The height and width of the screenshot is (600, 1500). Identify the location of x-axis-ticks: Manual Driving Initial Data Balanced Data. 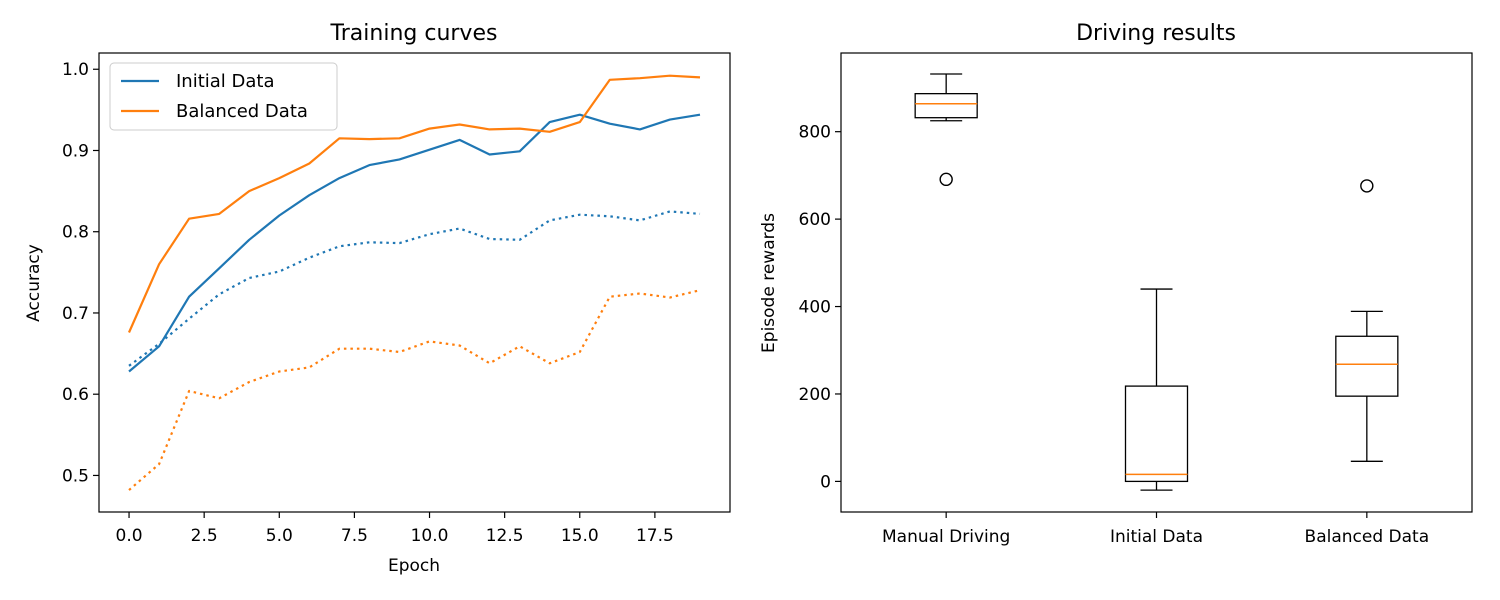
(1155, 529).